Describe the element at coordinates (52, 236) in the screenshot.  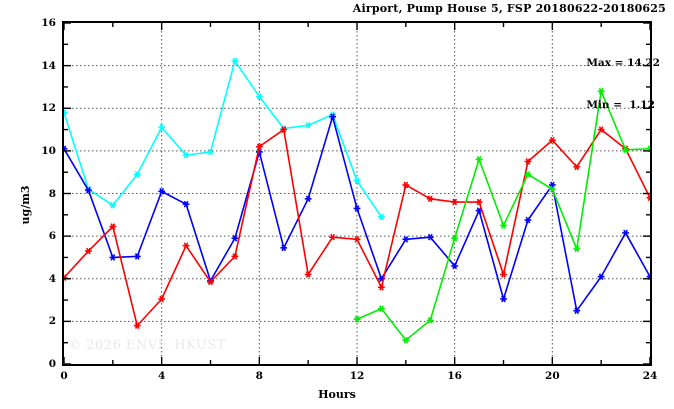
I see `y-tick-label: 6` at that location.